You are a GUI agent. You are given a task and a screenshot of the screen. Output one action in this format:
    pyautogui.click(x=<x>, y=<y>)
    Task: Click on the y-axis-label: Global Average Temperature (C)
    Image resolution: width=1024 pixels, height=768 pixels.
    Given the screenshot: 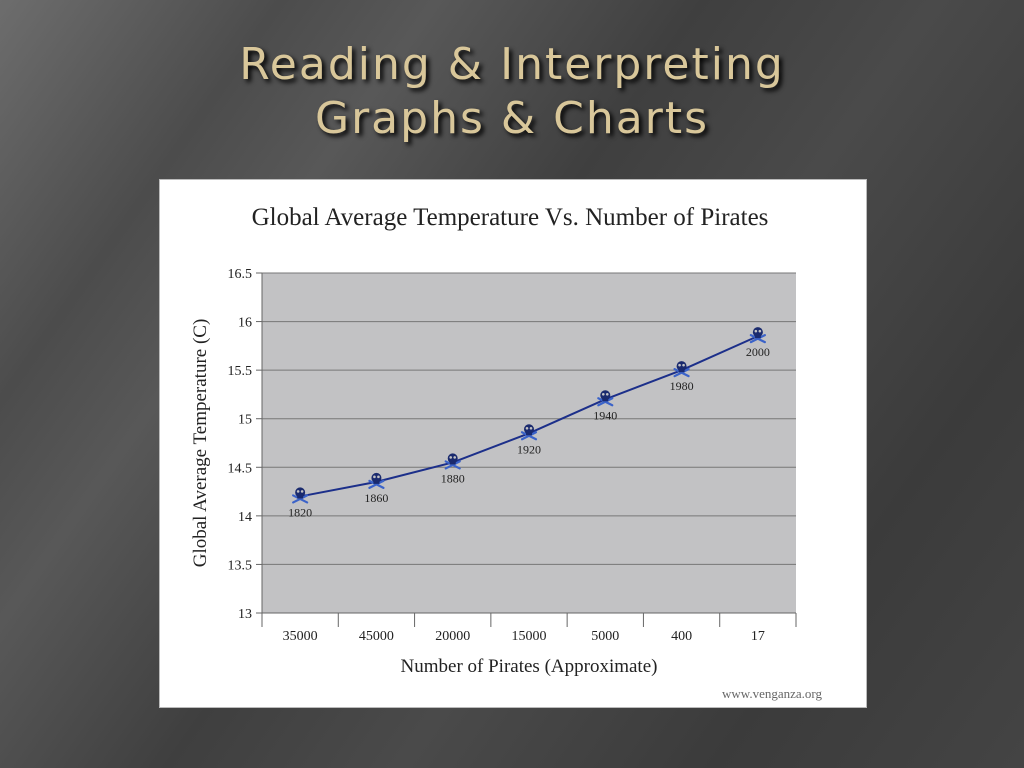 What is the action you would take?
    pyautogui.click(x=200, y=443)
    